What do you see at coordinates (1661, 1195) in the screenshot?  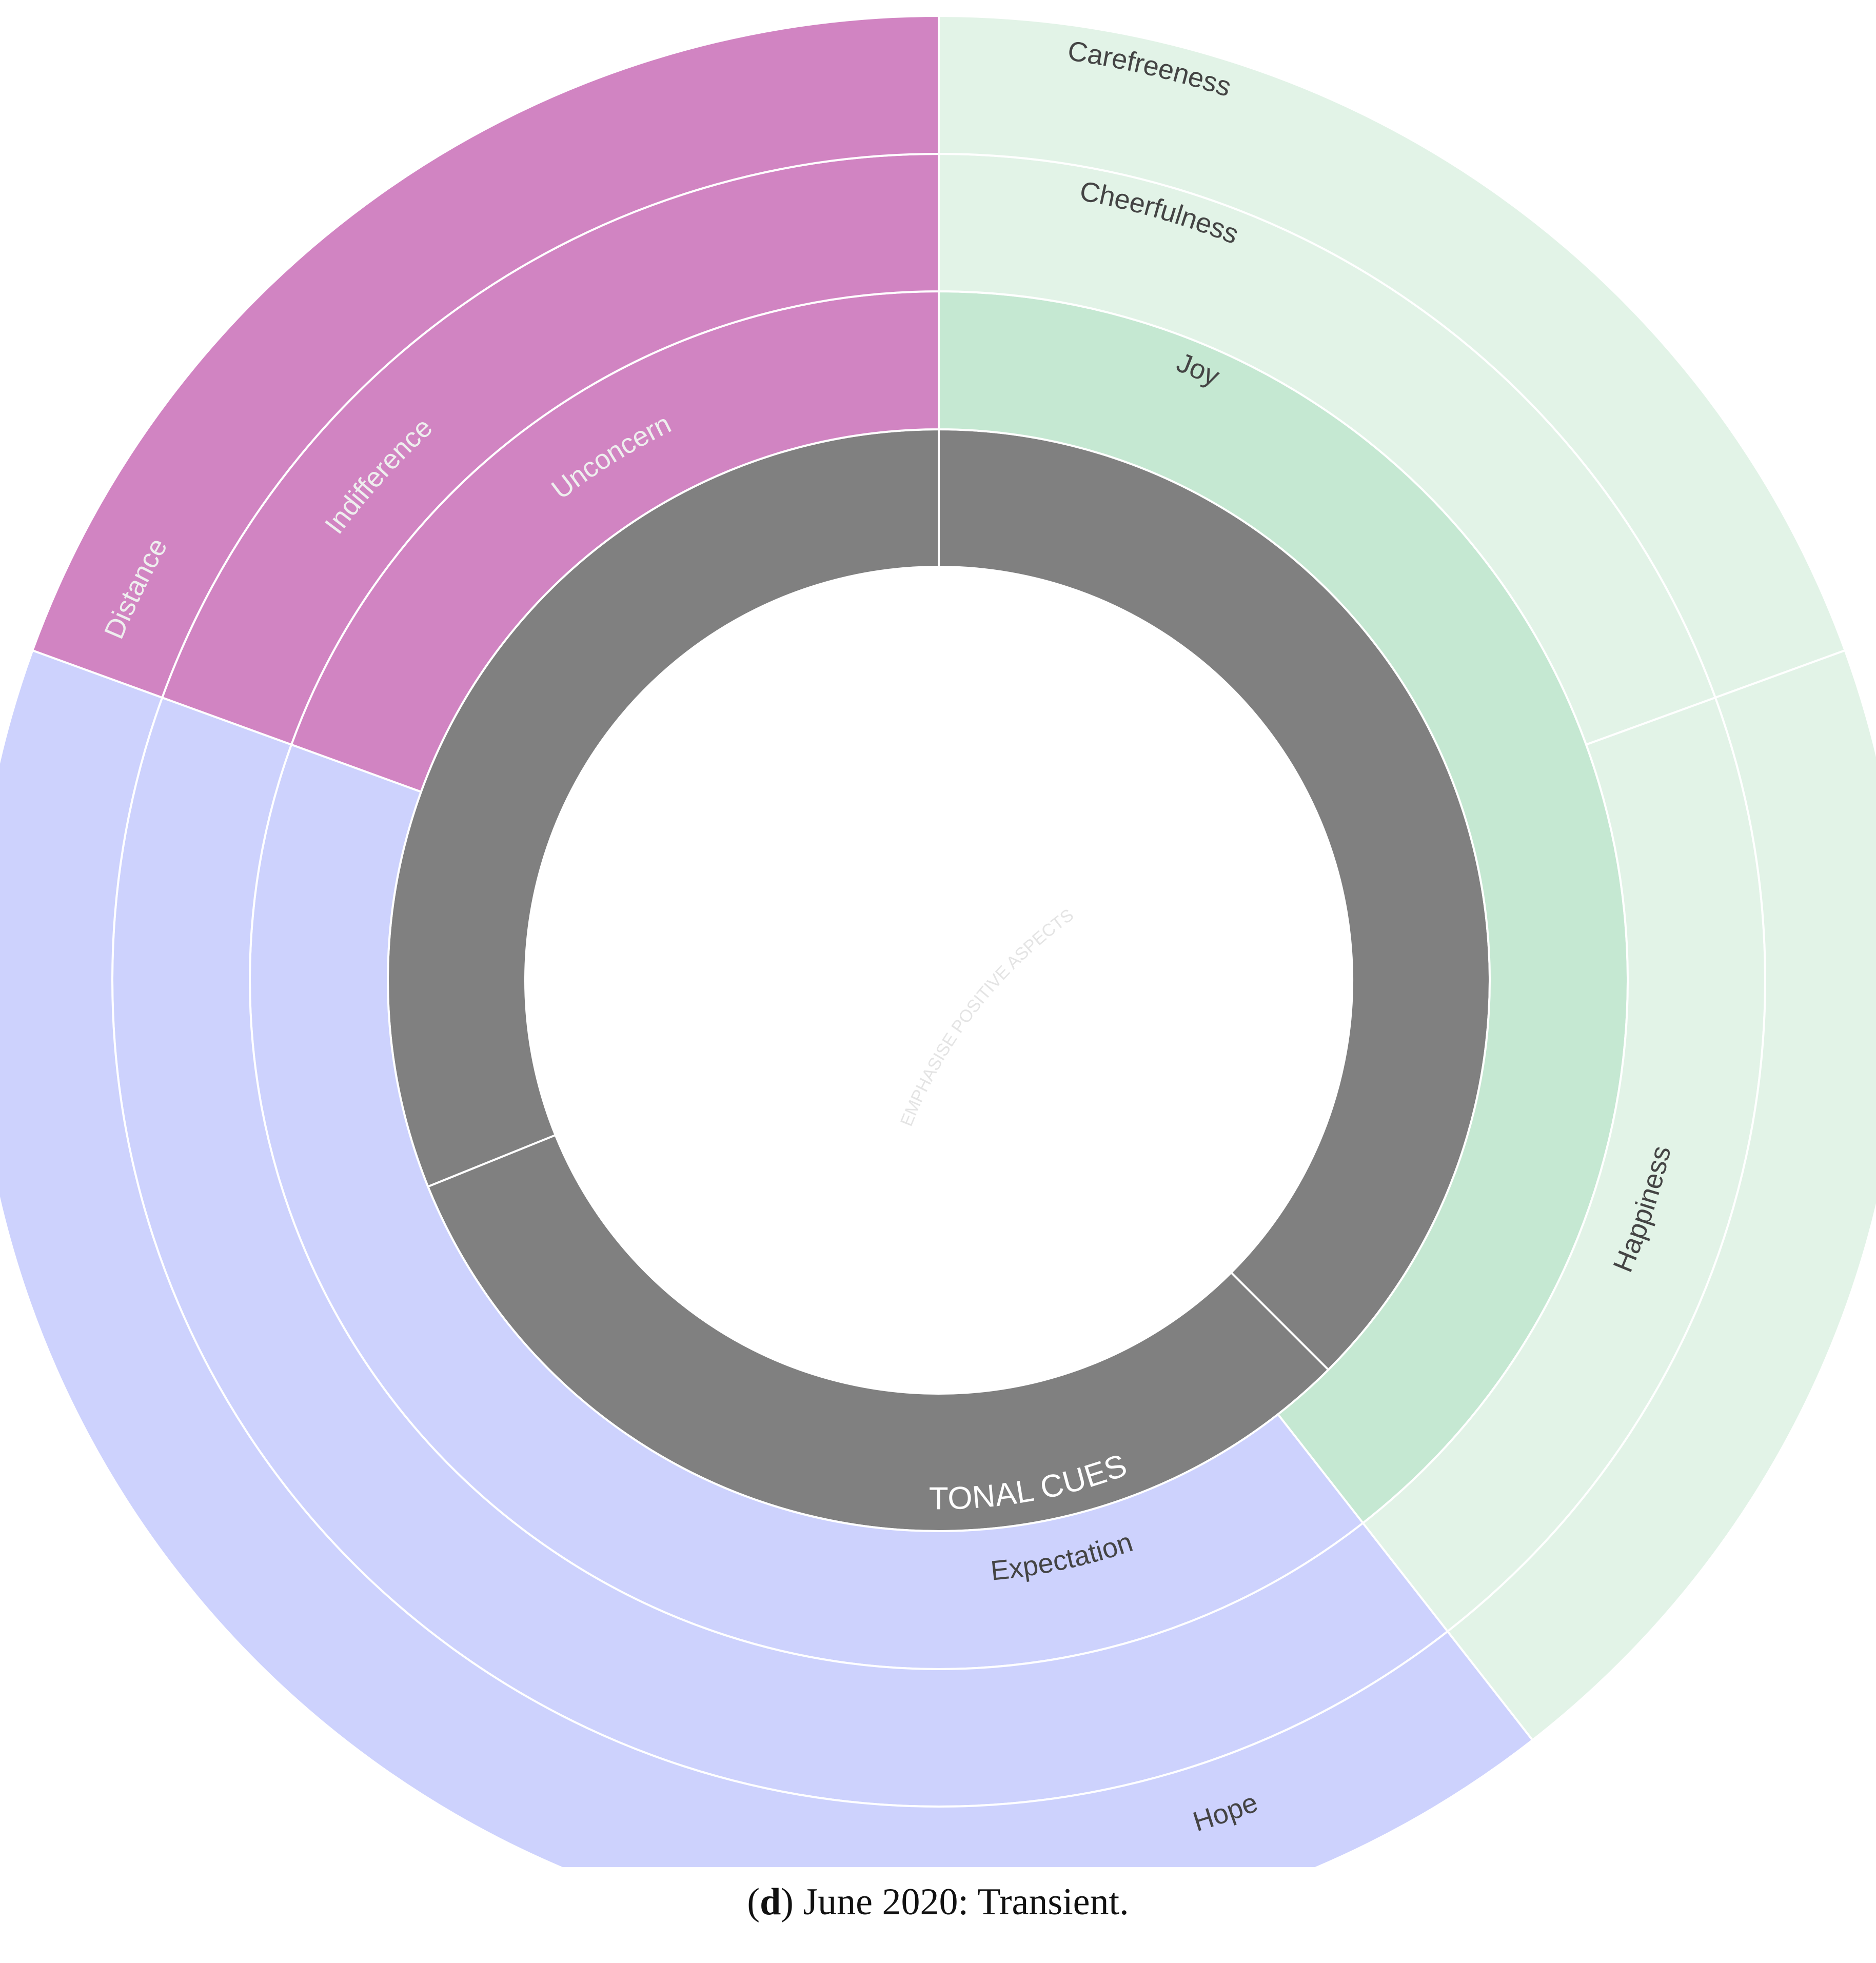 I see `ring4-segment-happiness` at bounding box center [1661, 1195].